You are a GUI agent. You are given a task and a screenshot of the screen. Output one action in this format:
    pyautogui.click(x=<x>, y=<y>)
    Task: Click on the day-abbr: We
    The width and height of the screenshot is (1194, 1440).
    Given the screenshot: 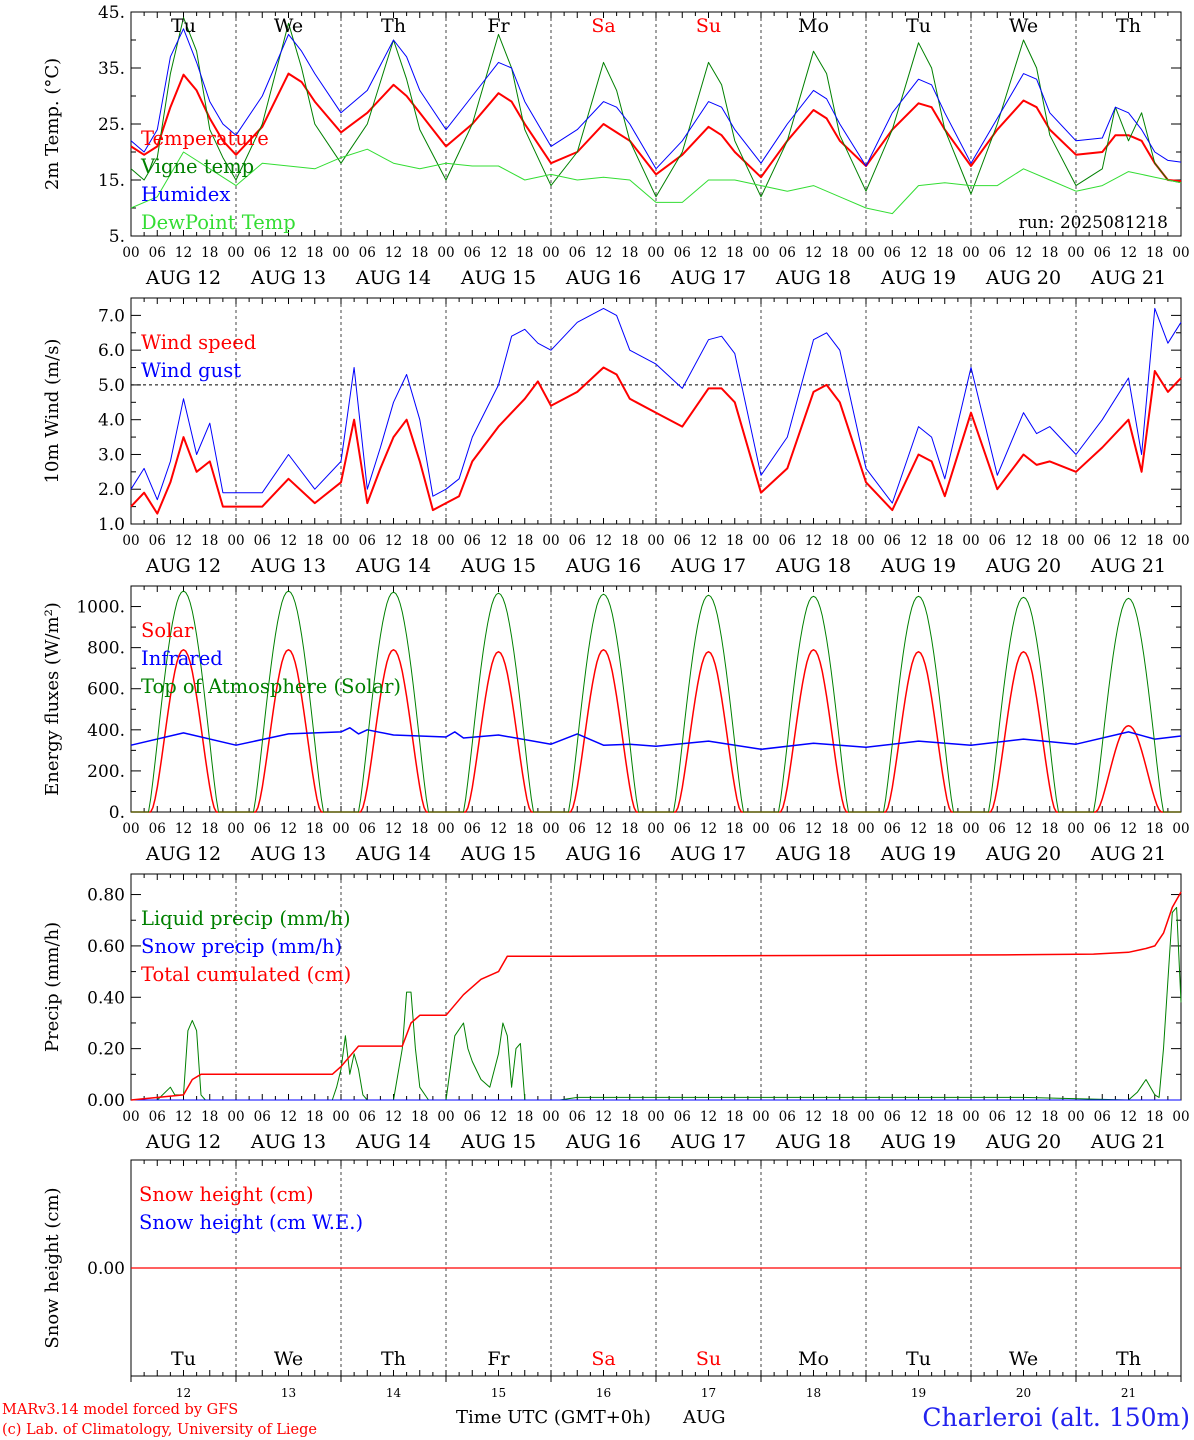 What is the action you would take?
    pyautogui.click(x=1023, y=26)
    